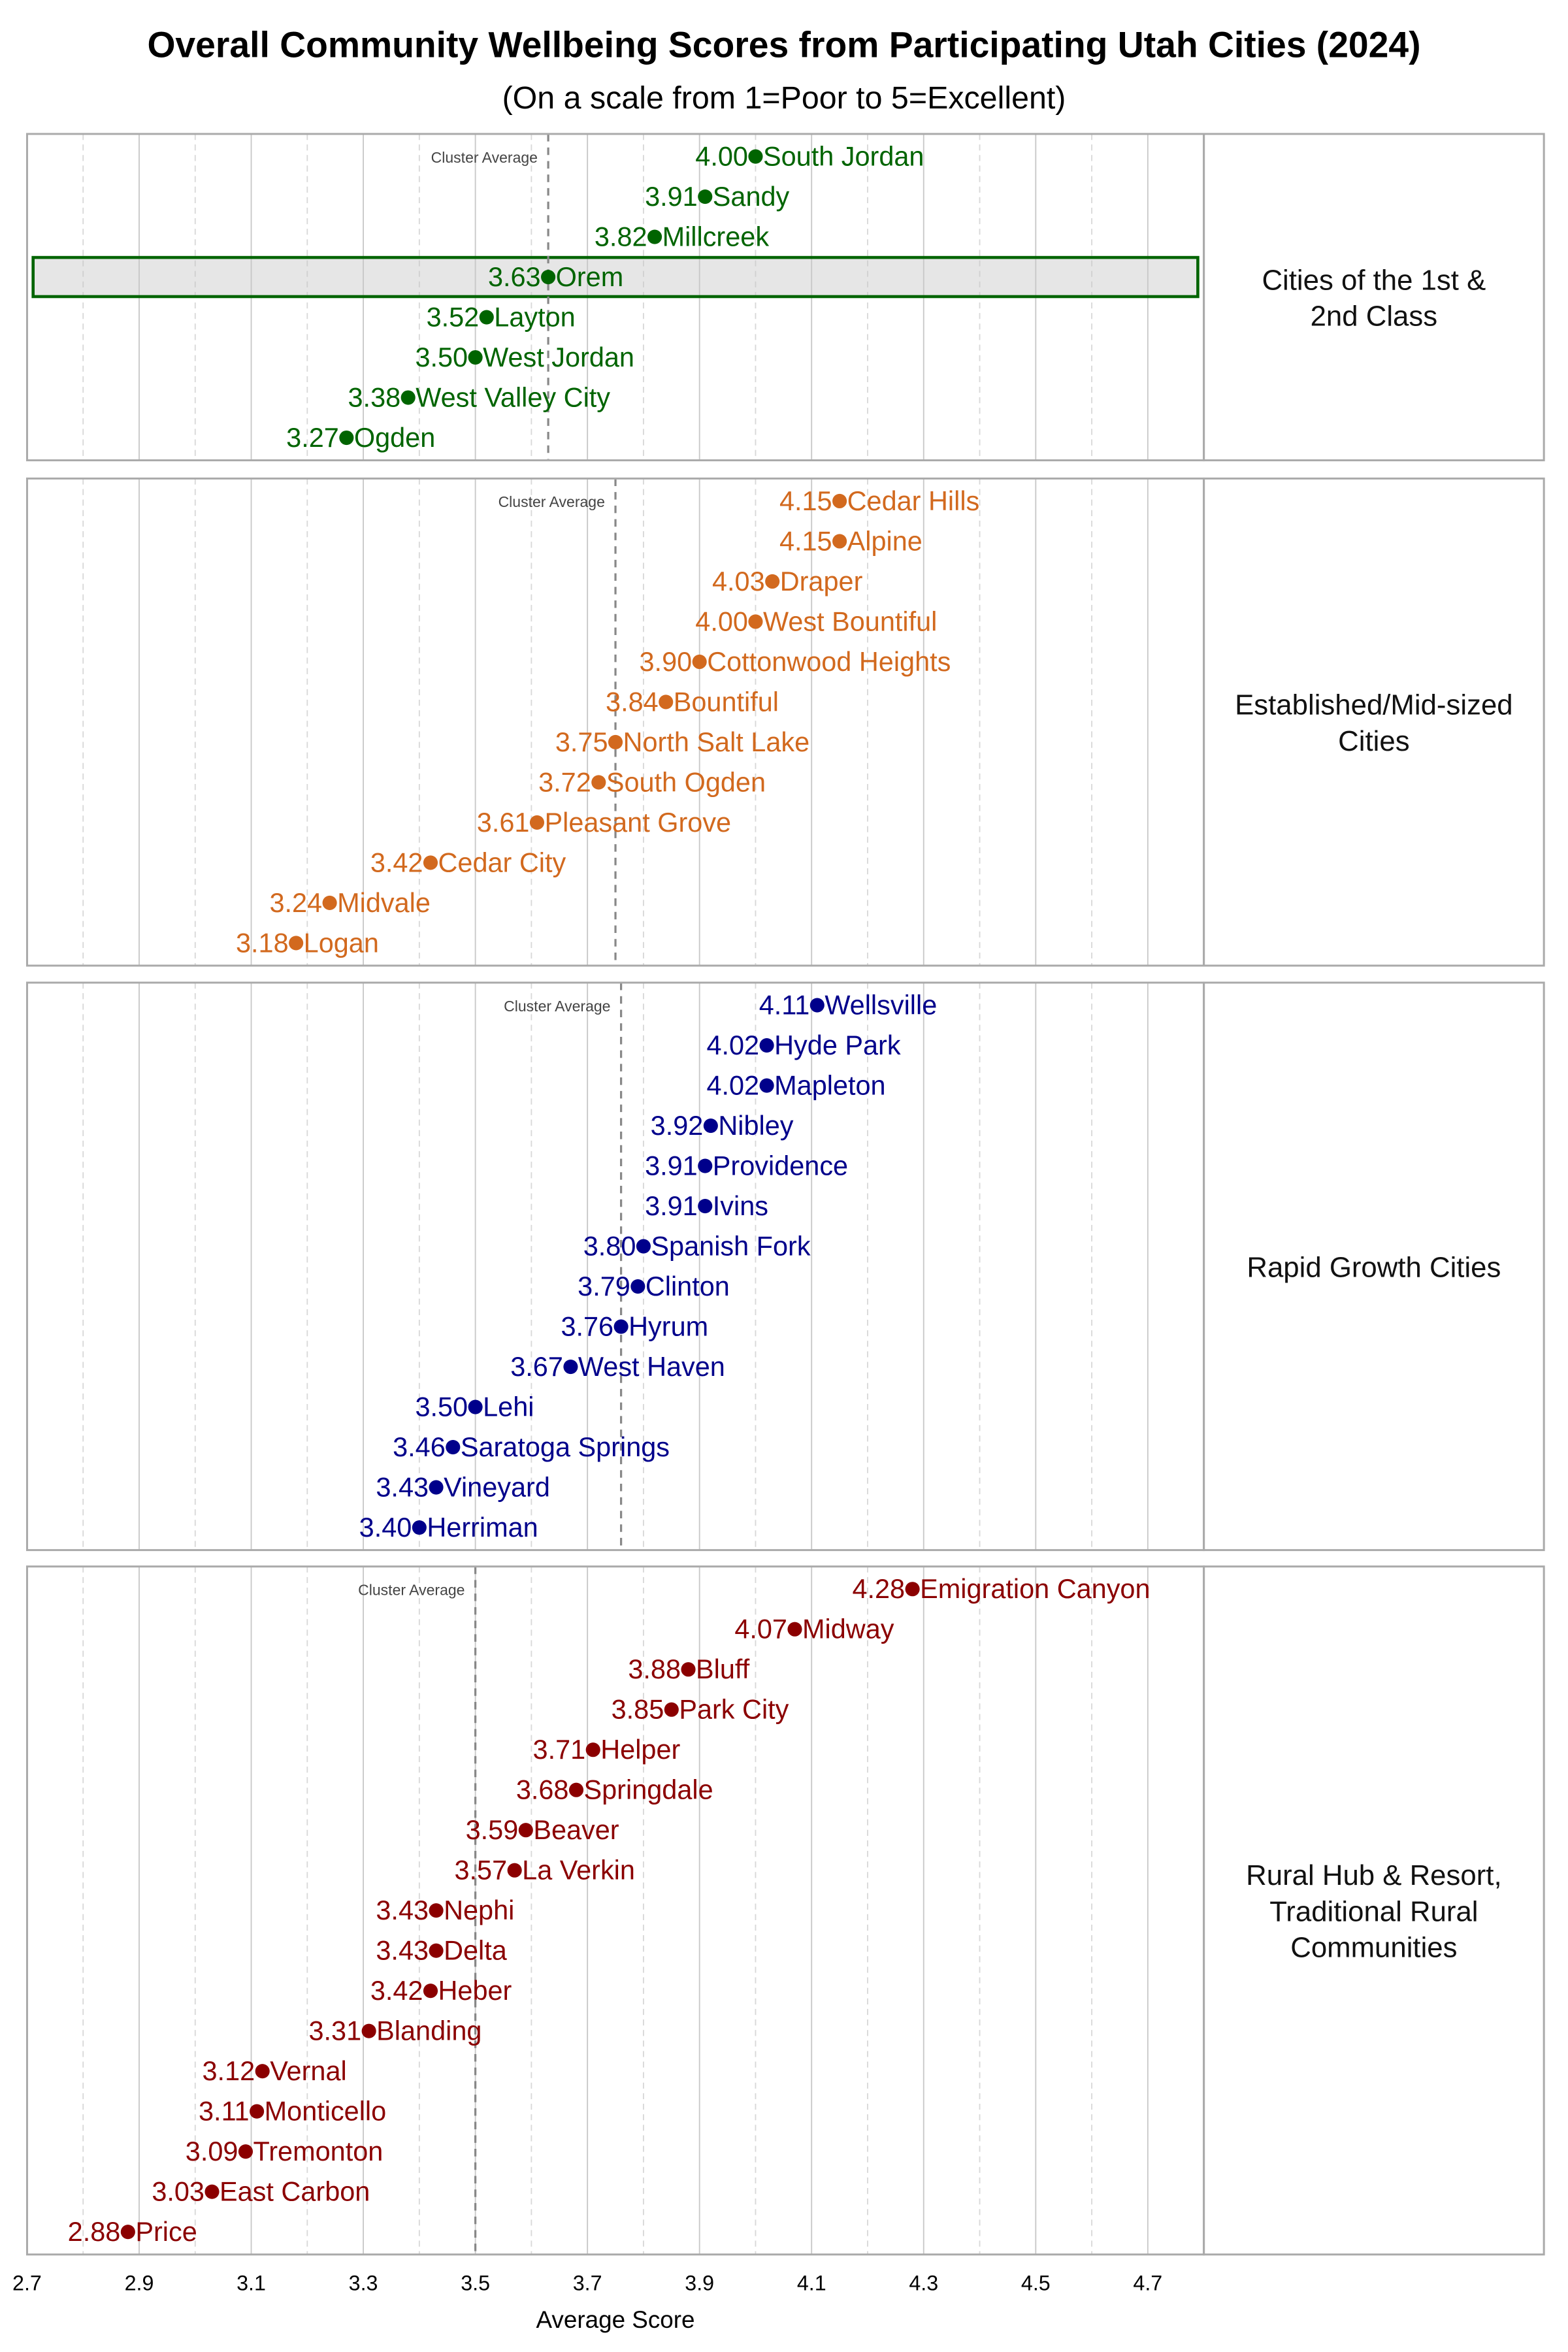 The image size is (1568, 2352). Describe the element at coordinates (723, 1669) in the screenshot. I see `city-label: Bluff` at that location.